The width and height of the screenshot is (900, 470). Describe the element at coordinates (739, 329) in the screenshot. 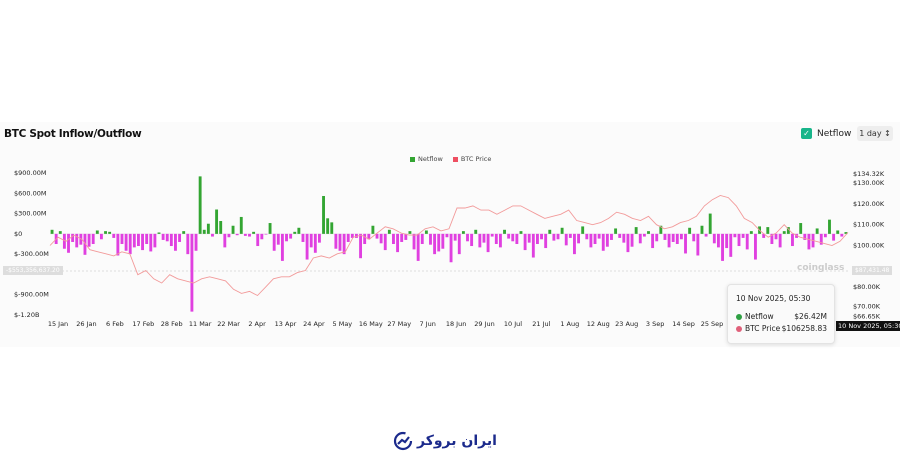

I see `price-dot-icon` at that location.